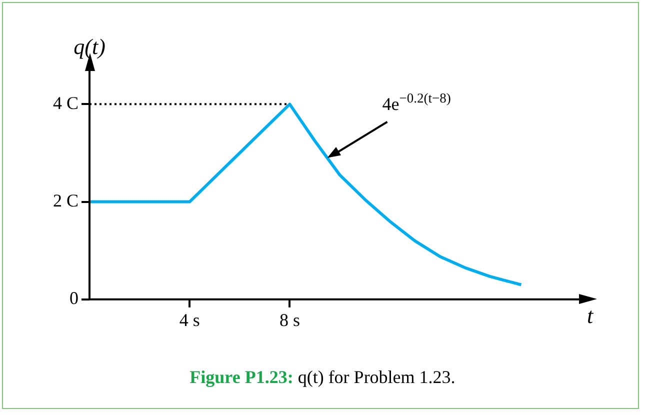 Image resolution: width=645 pixels, height=415 pixels. What do you see at coordinates (322, 377) in the screenshot?
I see `caption: Figure P1.23: q(t) for Problem 1.23.` at bounding box center [322, 377].